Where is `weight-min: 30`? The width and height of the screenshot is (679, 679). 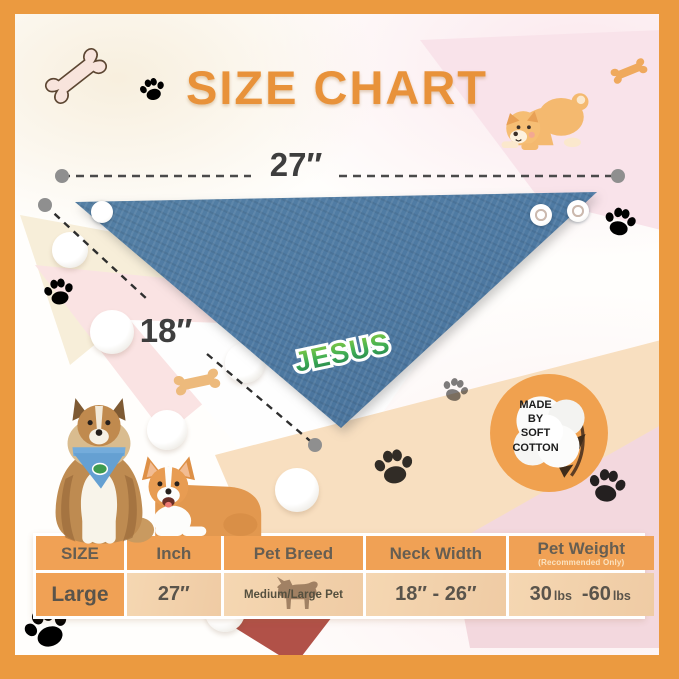 weight-min: 30 is located at coordinates (540, 594).